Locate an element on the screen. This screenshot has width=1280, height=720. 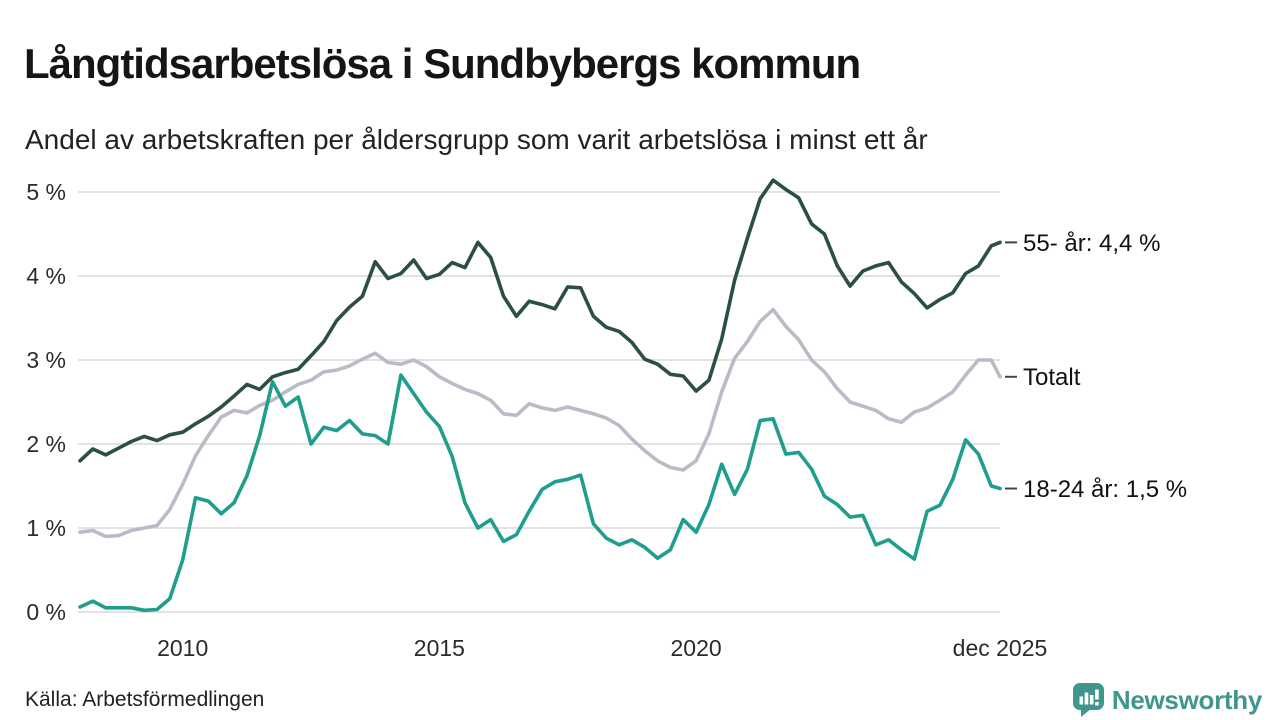
y-axis-tick-label: 5 % is located at coordinates (46, 192).